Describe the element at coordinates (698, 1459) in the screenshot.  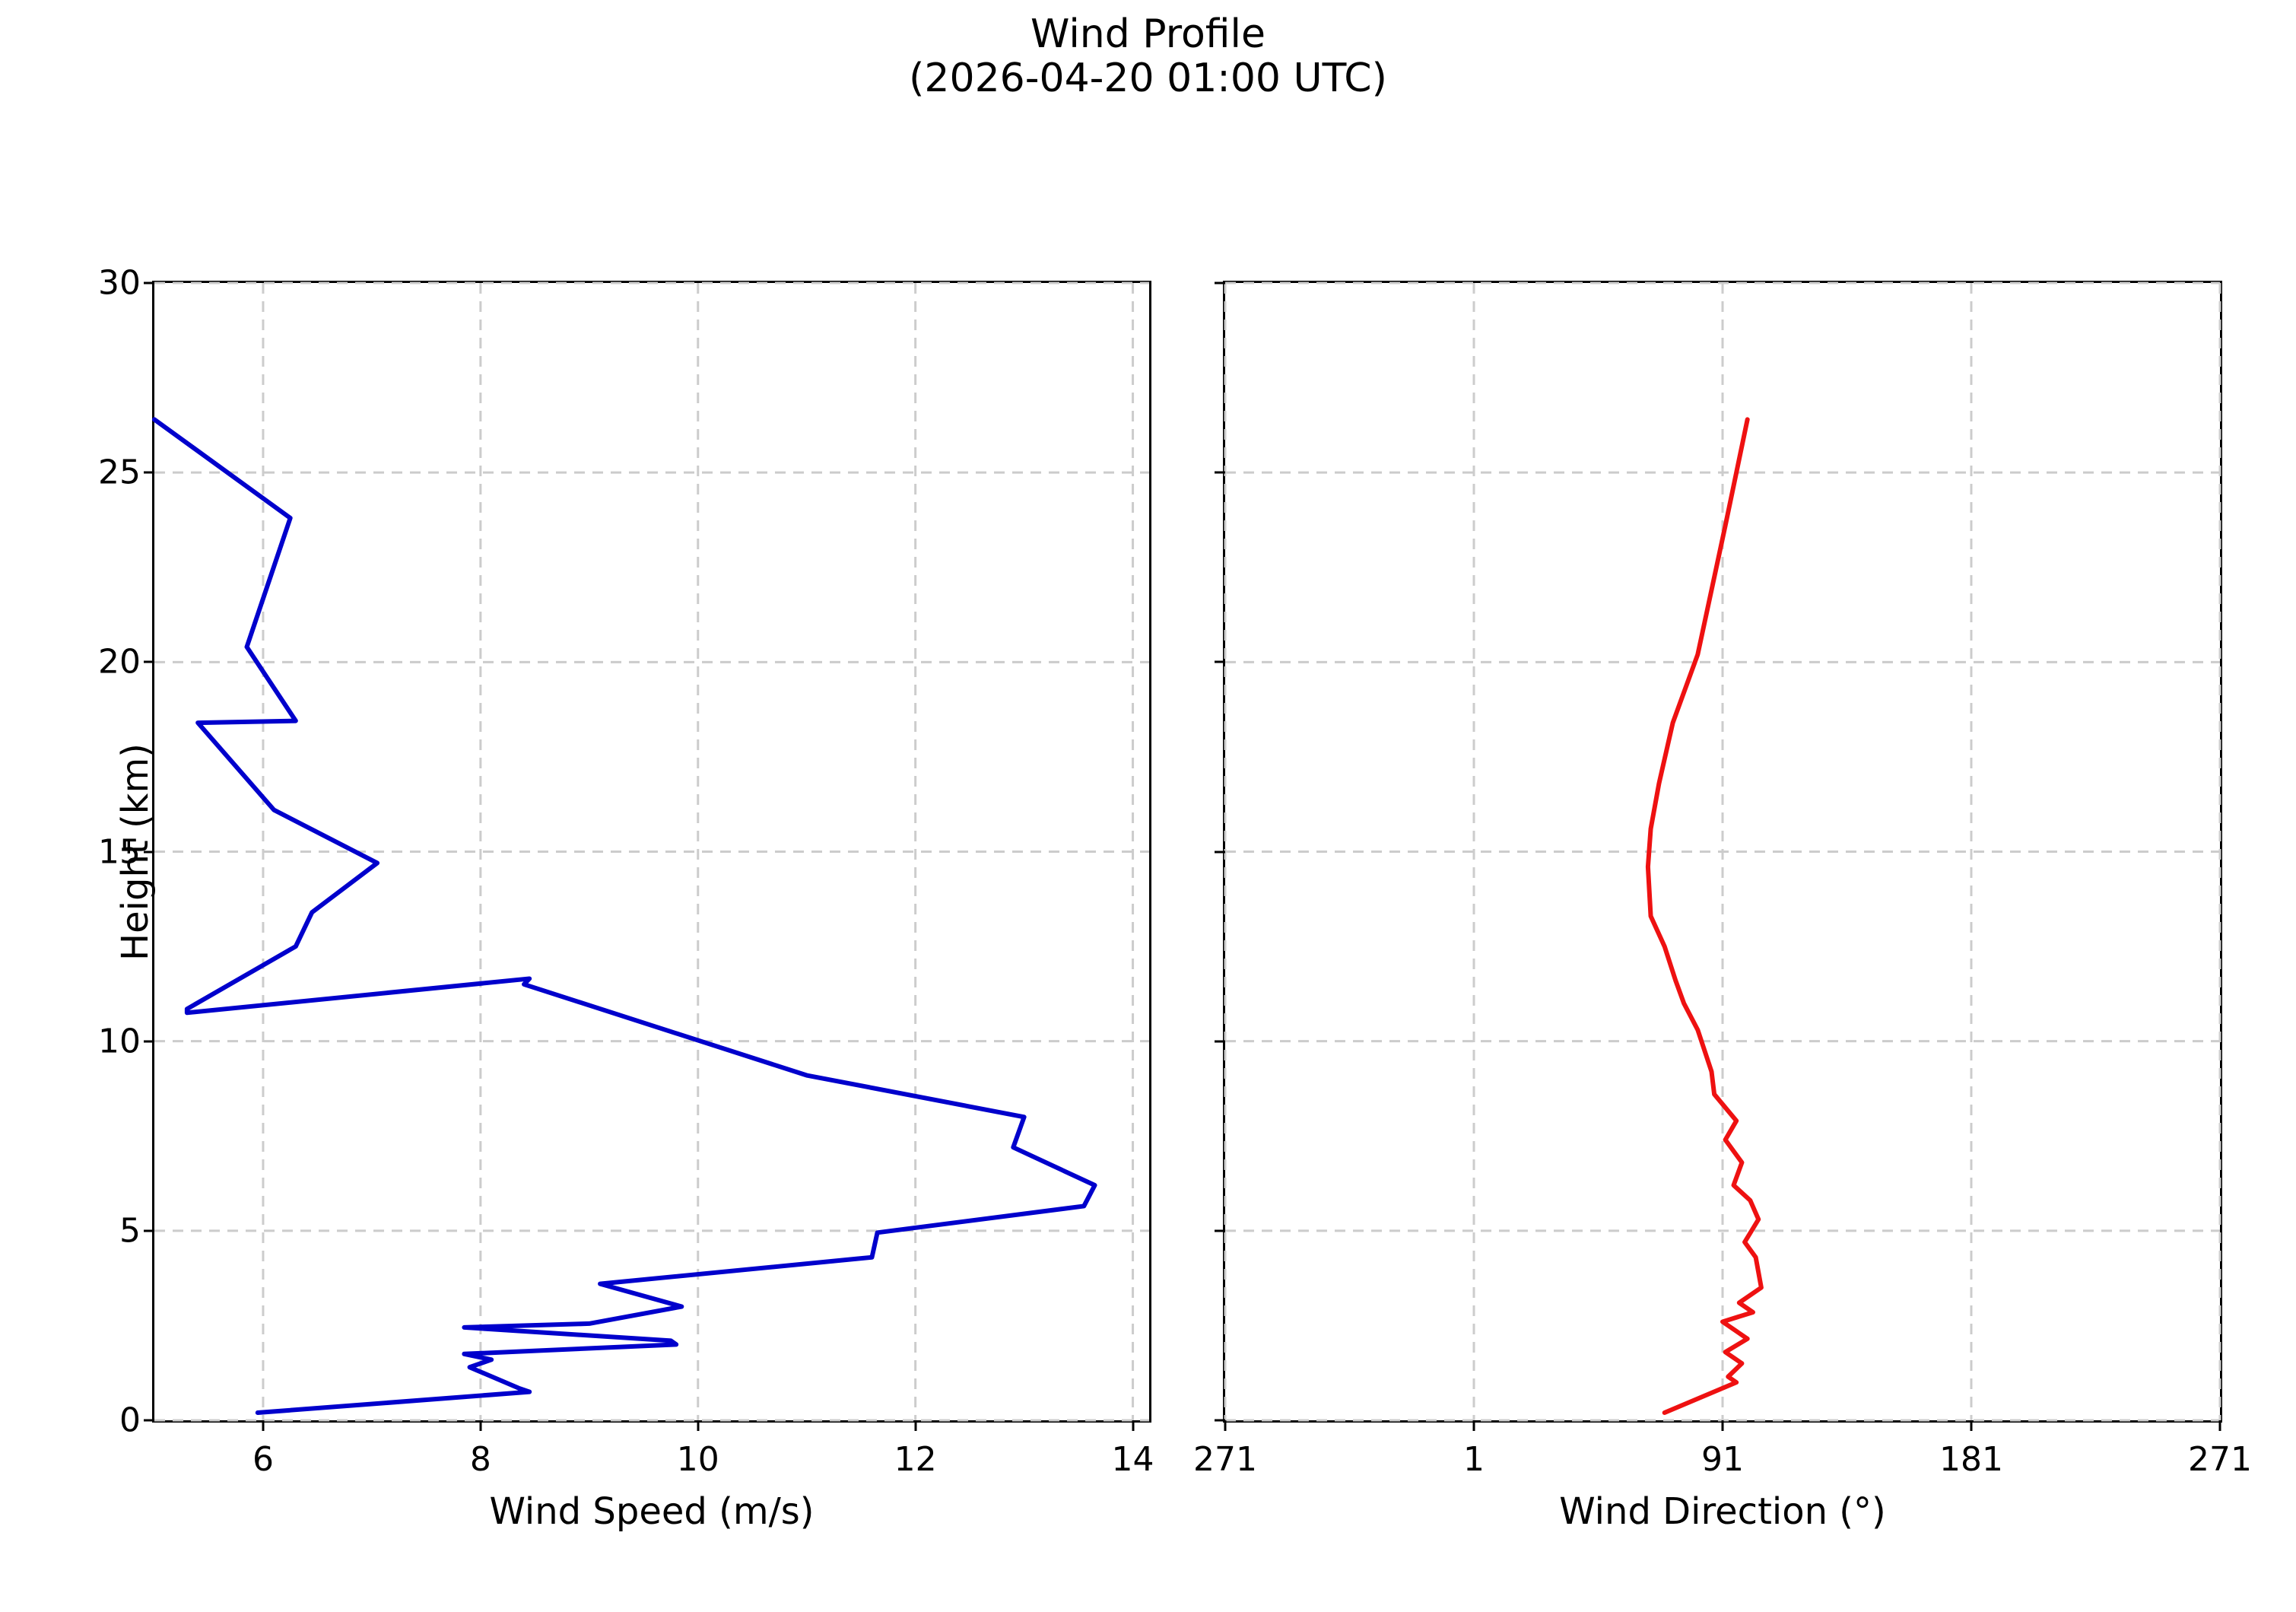
I see `x-tick-label: 10` at that location.